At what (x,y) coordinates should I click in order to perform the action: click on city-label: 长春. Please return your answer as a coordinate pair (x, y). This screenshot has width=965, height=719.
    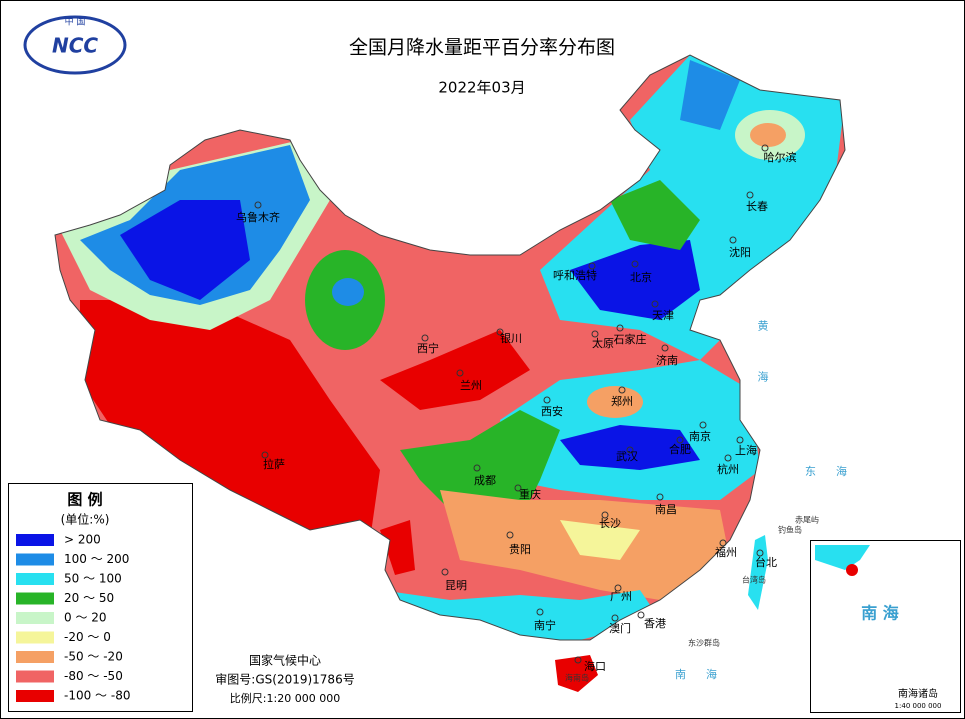
    Looking at the image, I should click on (757, 206).